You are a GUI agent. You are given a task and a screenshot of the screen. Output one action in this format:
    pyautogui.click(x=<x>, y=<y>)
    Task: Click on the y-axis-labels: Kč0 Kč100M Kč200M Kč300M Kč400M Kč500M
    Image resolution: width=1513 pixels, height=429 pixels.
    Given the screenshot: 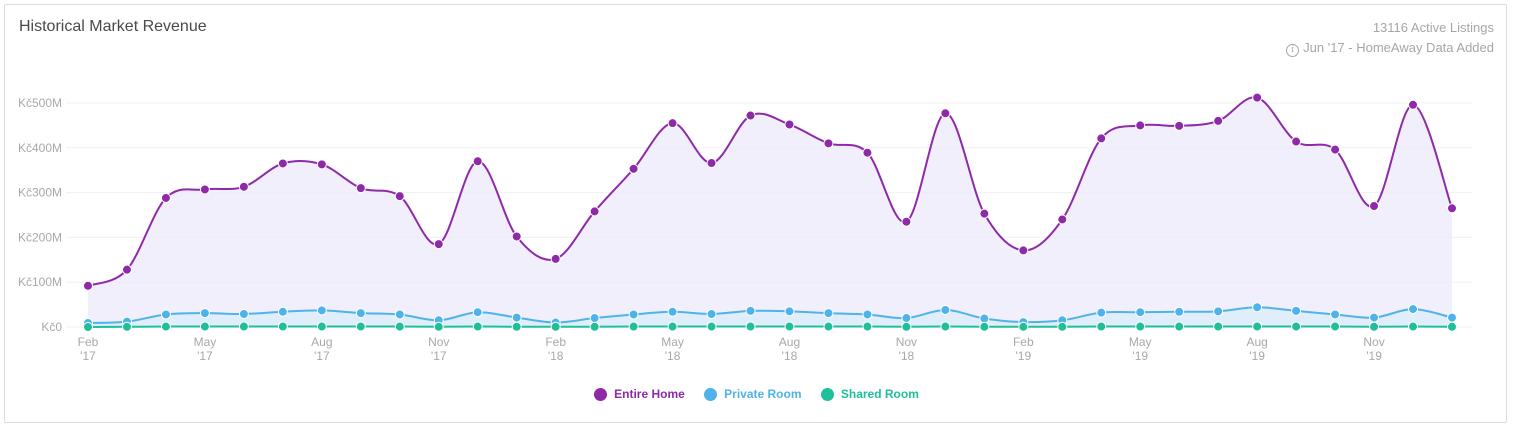 What is the action you would take?
    pyautogui.click(x=40, y=215)
    